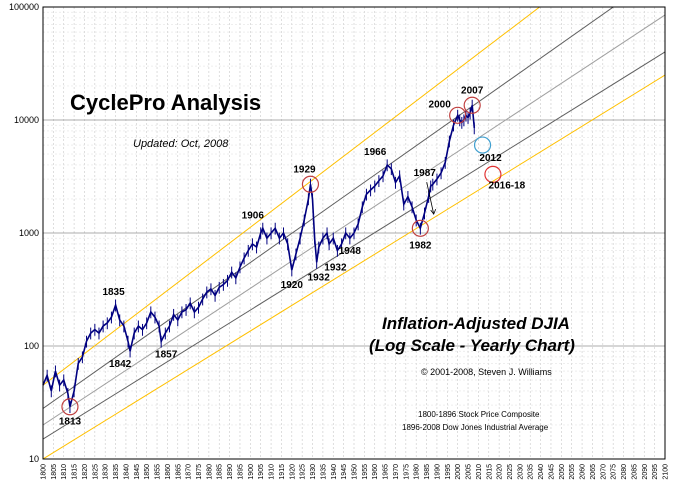 Image resolution: width=676 pixels, height=494 pixels. What do you see at coordinates (253, 215) in the screenshot?
I see `annotation-label: 1906` at bounding box center [253, 215].